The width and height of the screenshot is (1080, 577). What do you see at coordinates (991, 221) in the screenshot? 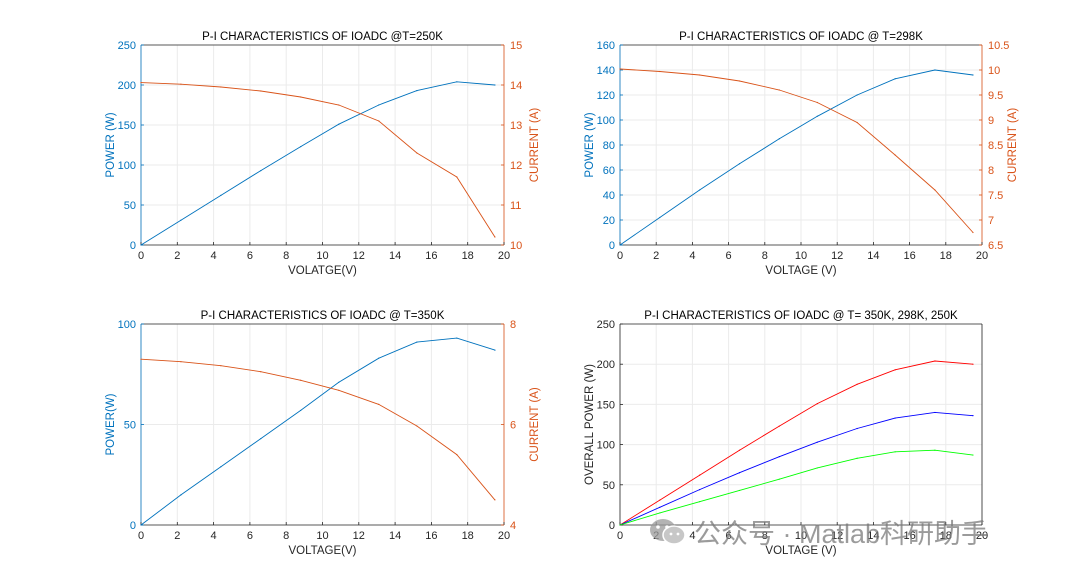
I see `y2-tick-label: 7` at bounding box center [991, 221].